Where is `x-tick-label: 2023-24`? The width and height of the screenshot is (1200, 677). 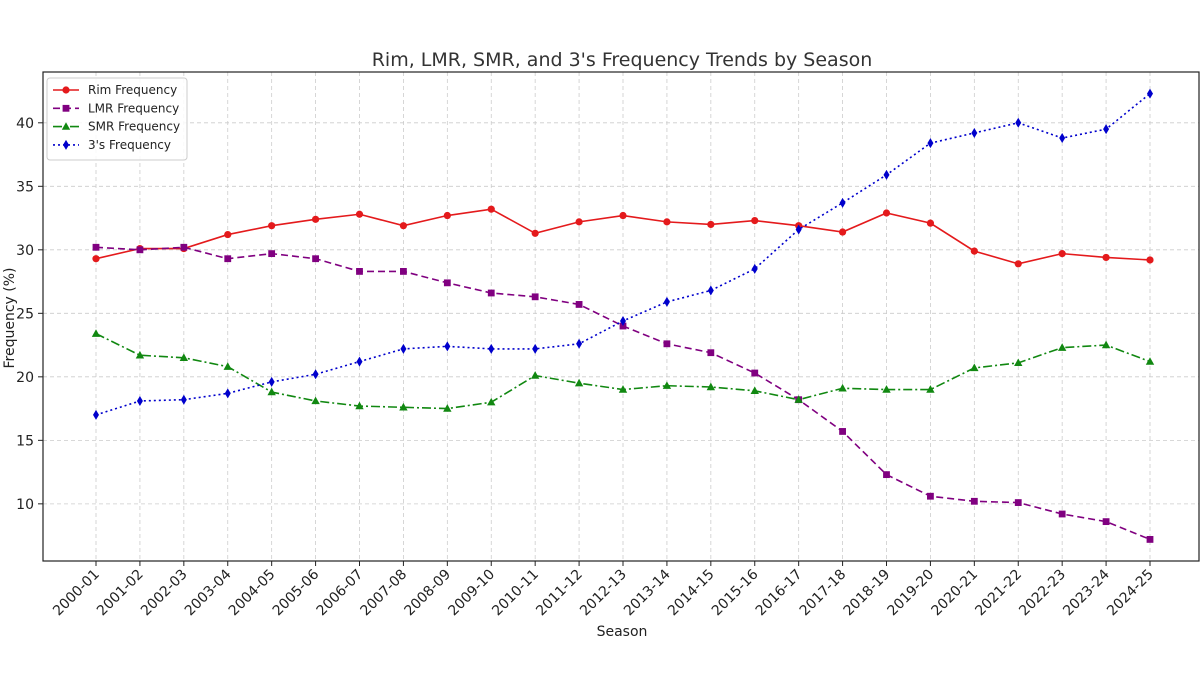 x-tick-label: 2023-24 is located at coordinates (1086, 592).